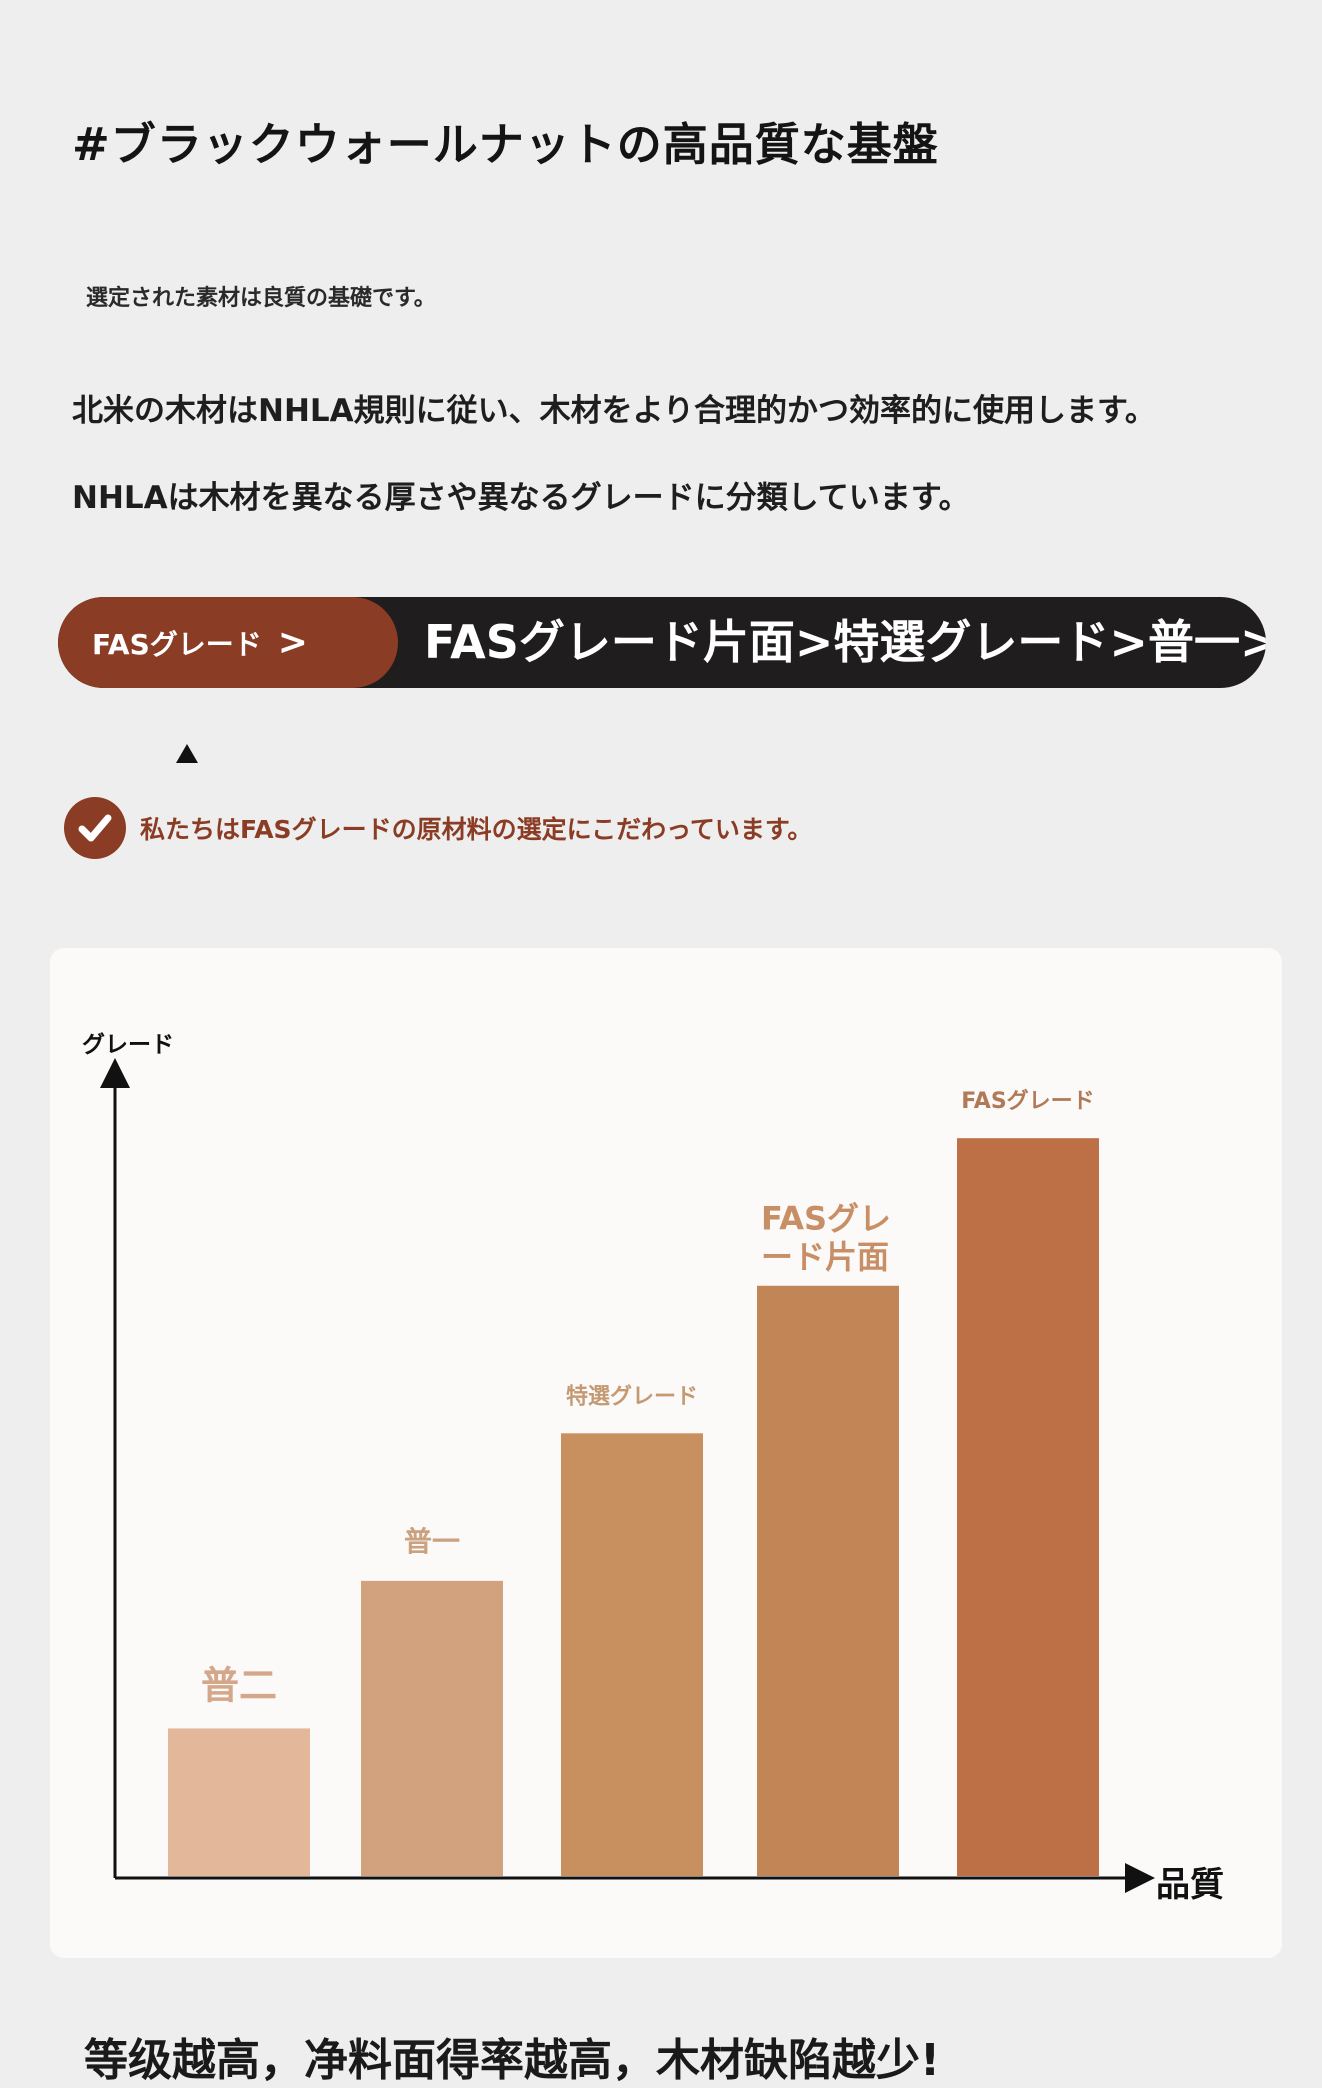 This screenshot has height=2088, width=1322. I want to click on bar-label-5: FASグレード, so click(1027, 1101).